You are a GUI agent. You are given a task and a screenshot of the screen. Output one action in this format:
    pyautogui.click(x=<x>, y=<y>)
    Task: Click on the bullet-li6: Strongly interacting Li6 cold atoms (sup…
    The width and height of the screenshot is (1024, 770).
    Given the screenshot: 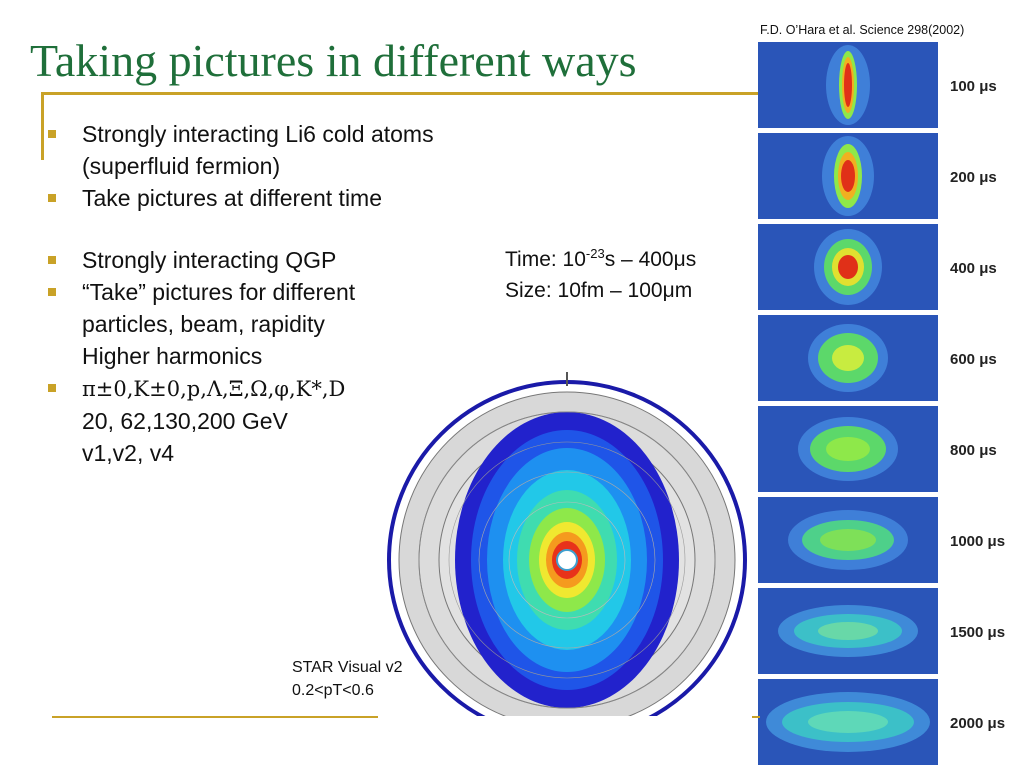 What is the action you would take?
    pyautogui.click(x=263, y=150)
    